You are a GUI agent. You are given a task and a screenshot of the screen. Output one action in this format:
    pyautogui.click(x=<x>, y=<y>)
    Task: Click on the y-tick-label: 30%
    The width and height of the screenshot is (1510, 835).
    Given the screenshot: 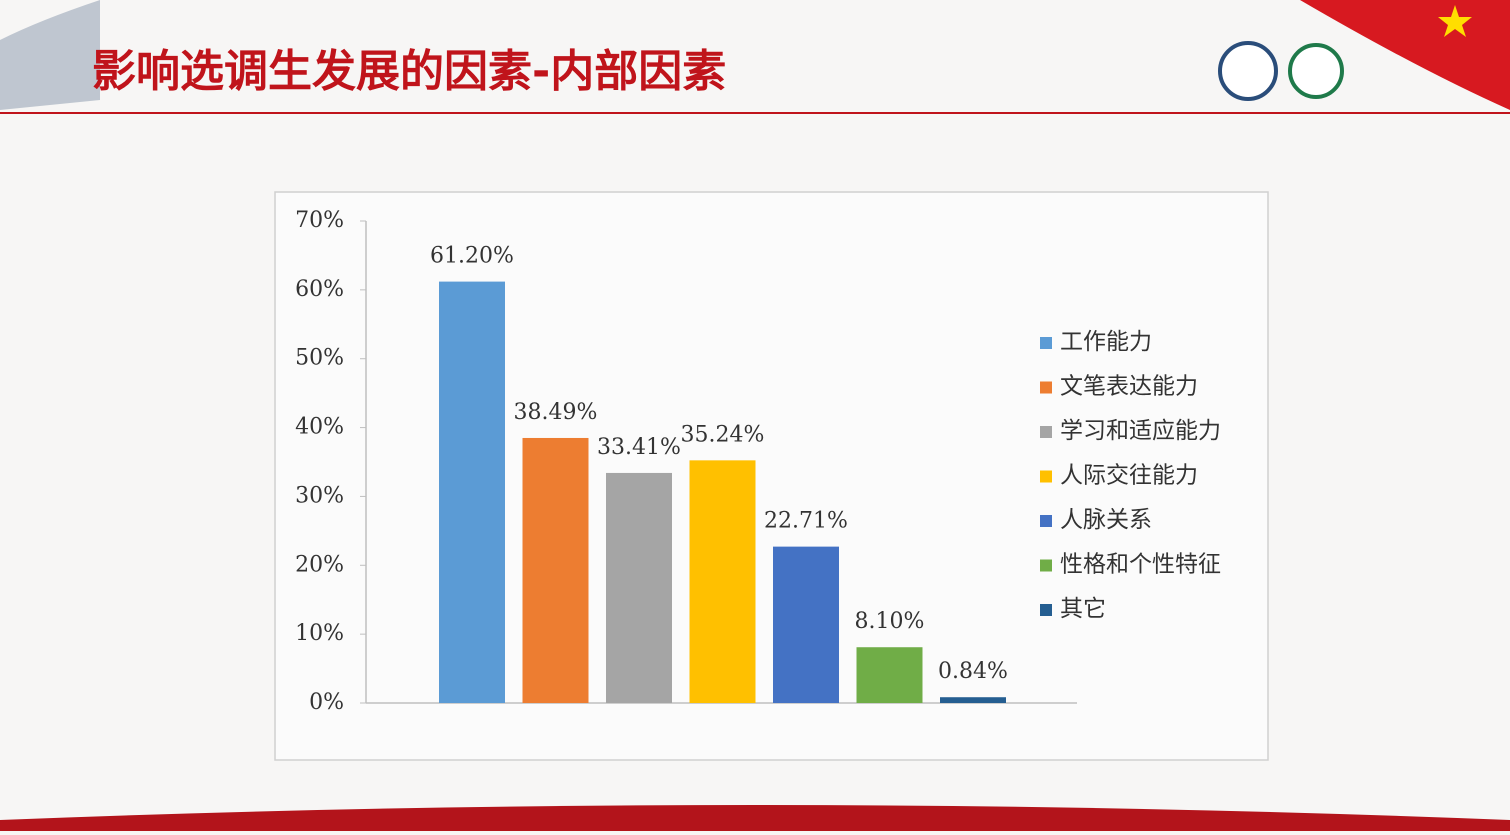 What is the action you would take?
    pyautogui.click(x=319, y=495)
    